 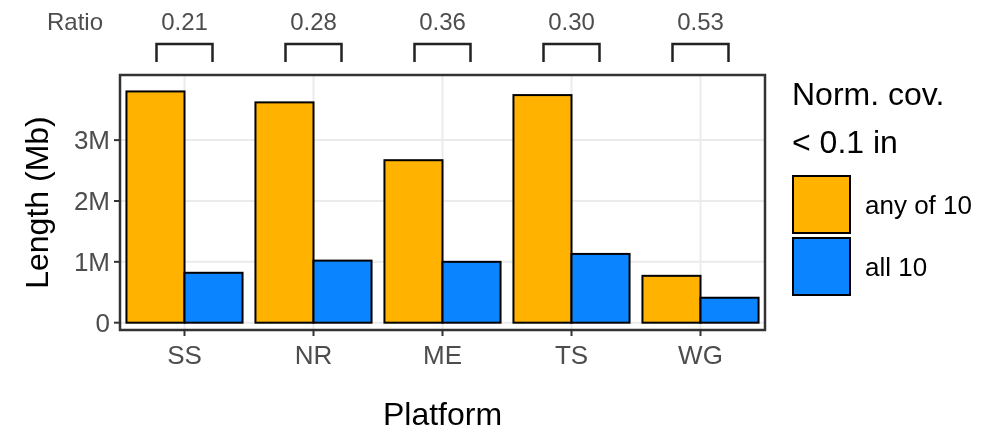 What do you see at coordinates (868, 118) in the screenshot?
I see `legend-title: Norm. cov. < 0.1 in` at bounding box center [868, 118].